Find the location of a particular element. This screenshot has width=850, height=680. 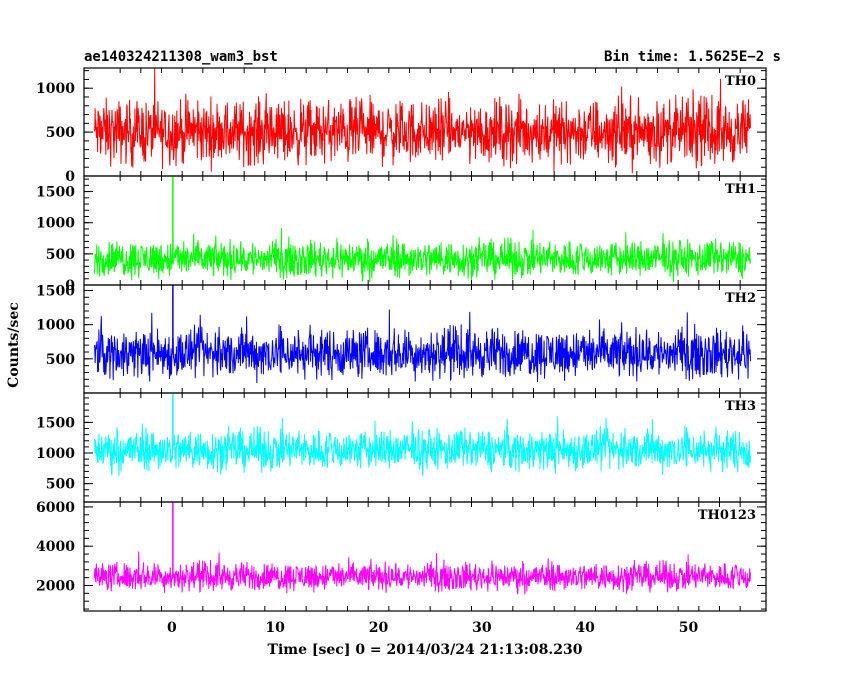

x-tick-label: 0 is located at coordinates (172, 628).